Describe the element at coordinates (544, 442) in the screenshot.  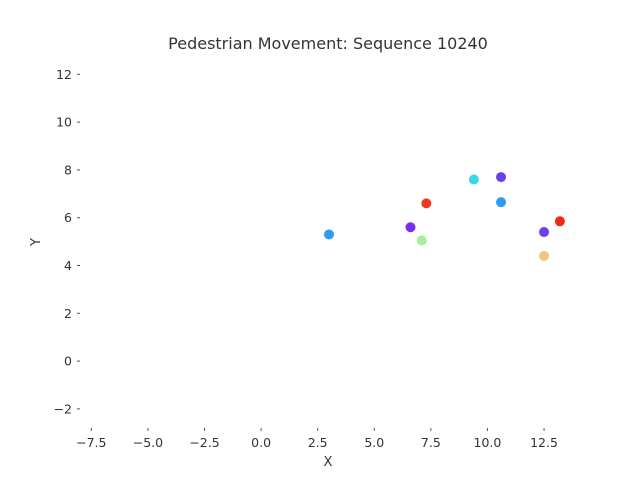
I see `x-tick-label: 12.5` at that location.